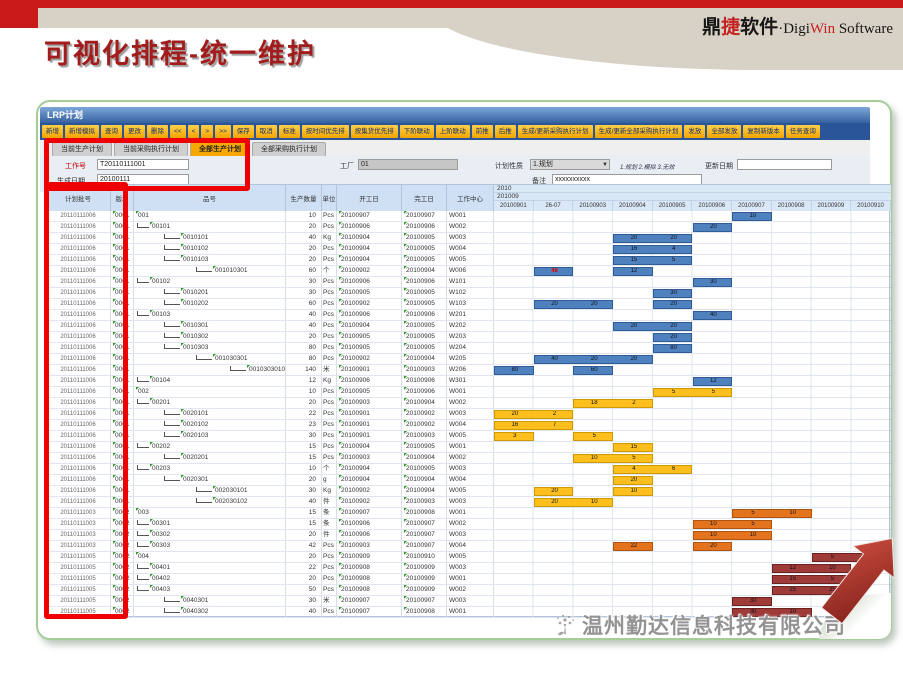 The width and height of the screenshot is (903, 675). I want to click on gantt-bar: 5, so click(593, 436).